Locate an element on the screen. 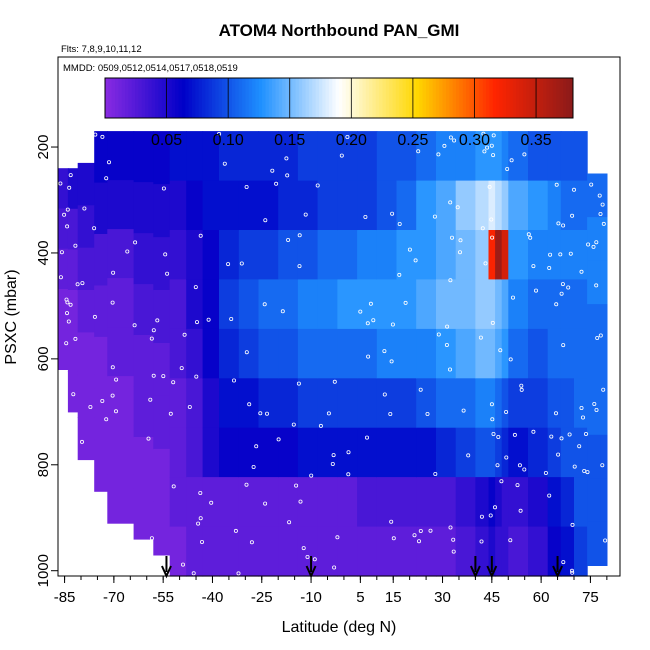 The image size is (650, 650). x-tick-label: 60 is located at coordinates (541, 597).